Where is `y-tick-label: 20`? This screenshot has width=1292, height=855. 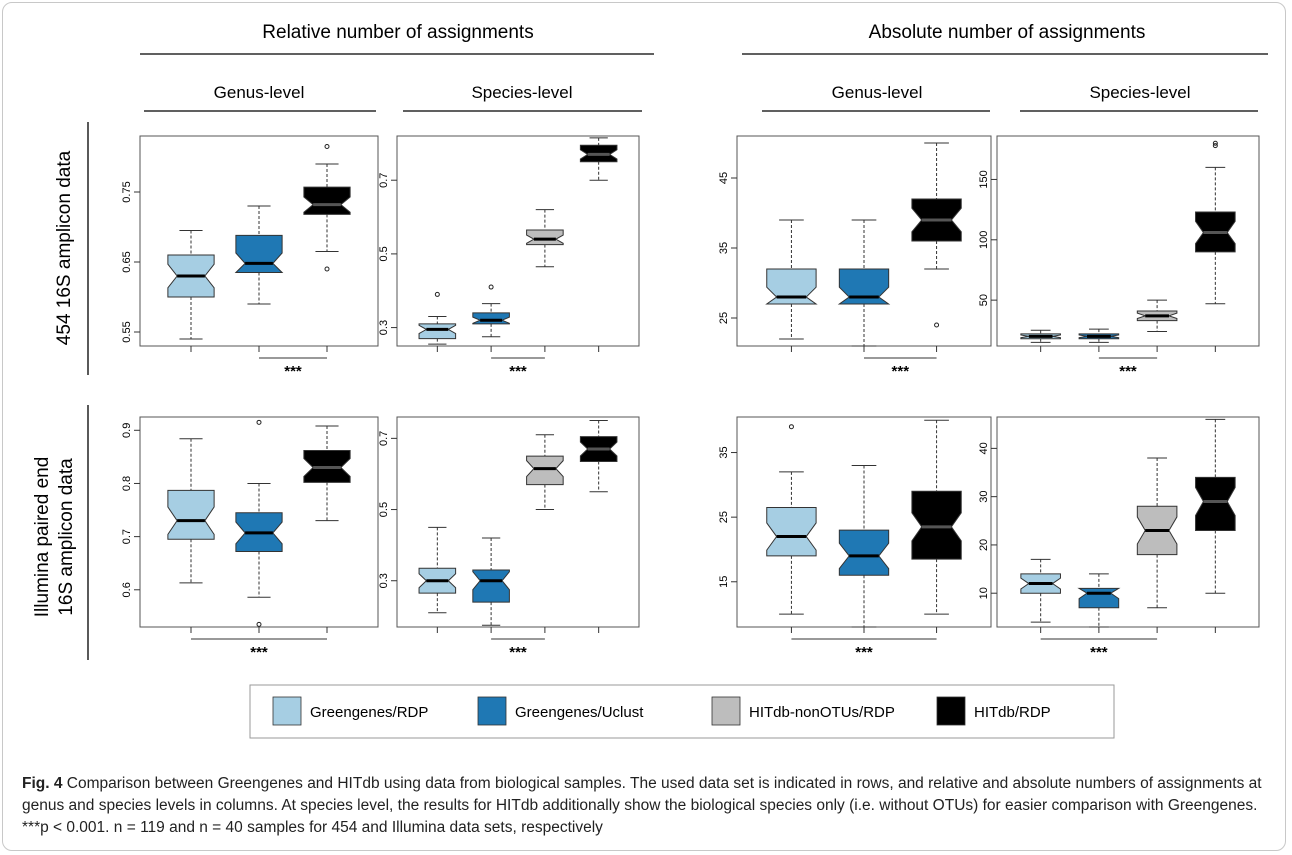
y-tick-label: 20 is located at coordinates (984, 545).